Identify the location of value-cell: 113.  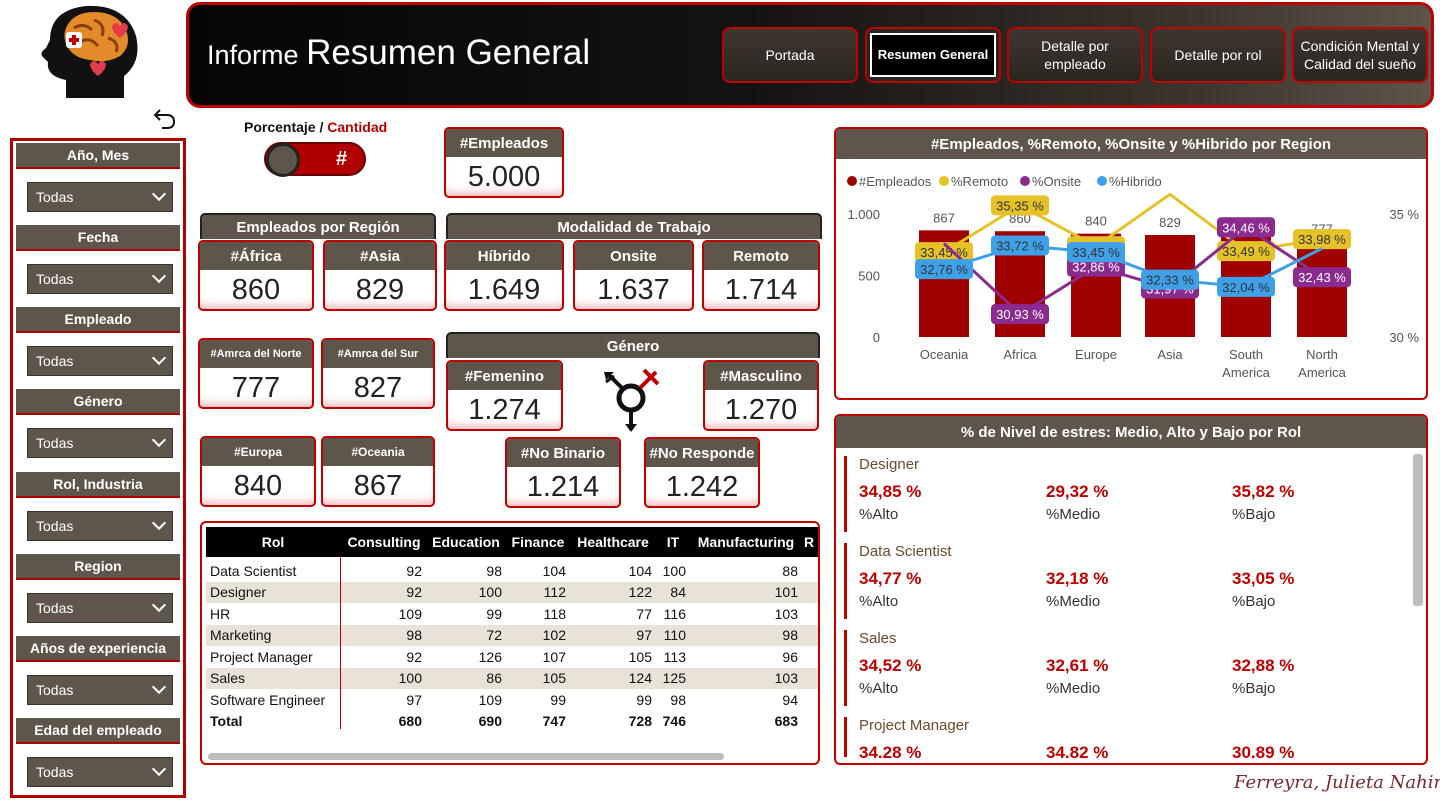
(674, 656).